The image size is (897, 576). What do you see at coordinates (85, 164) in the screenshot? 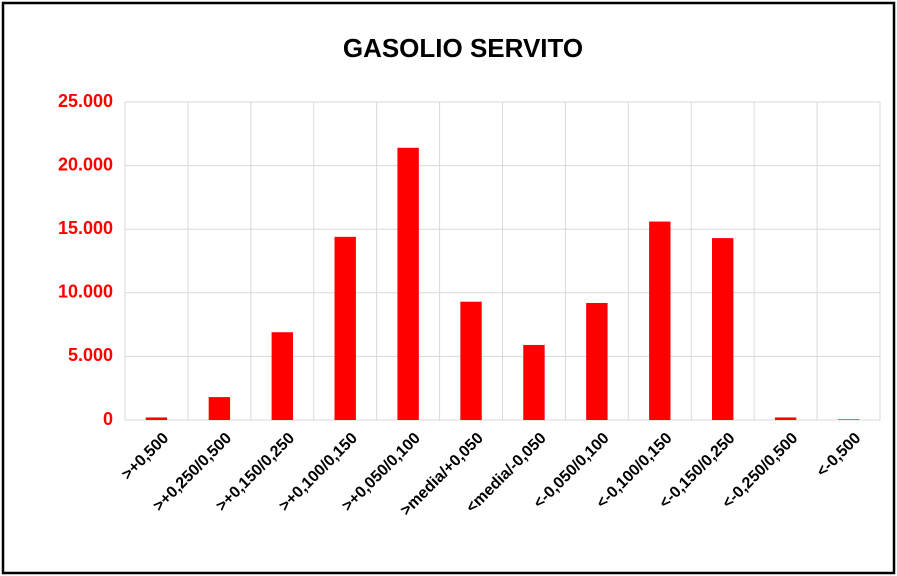
I see `y-tick-label: 20.000` at bounding box center [85, 164].